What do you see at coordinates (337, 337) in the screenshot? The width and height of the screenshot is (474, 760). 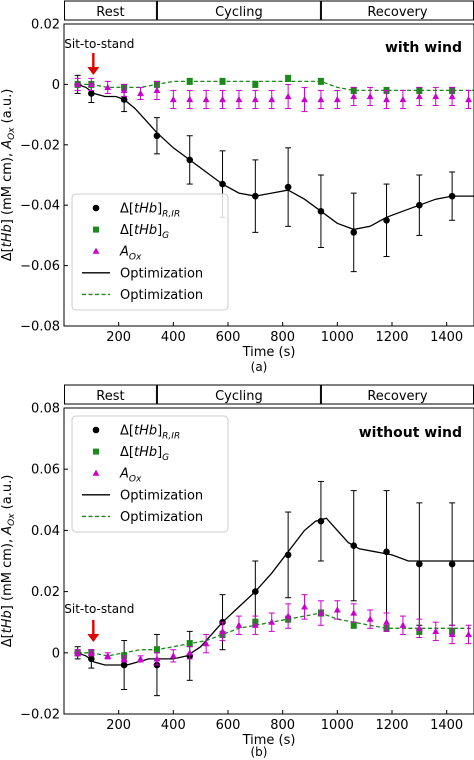 I see `x-tick-label: 1000` at bounding box center [337, 337].